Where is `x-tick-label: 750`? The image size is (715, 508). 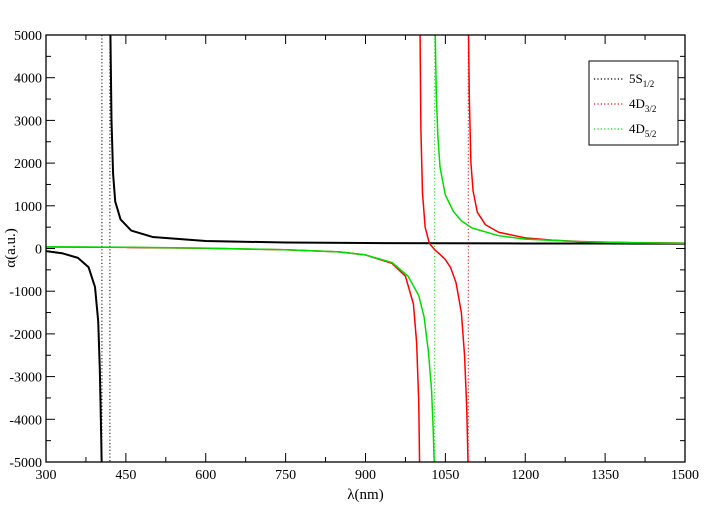
x-tick-label: 750 is located at coordinates (285, 475).